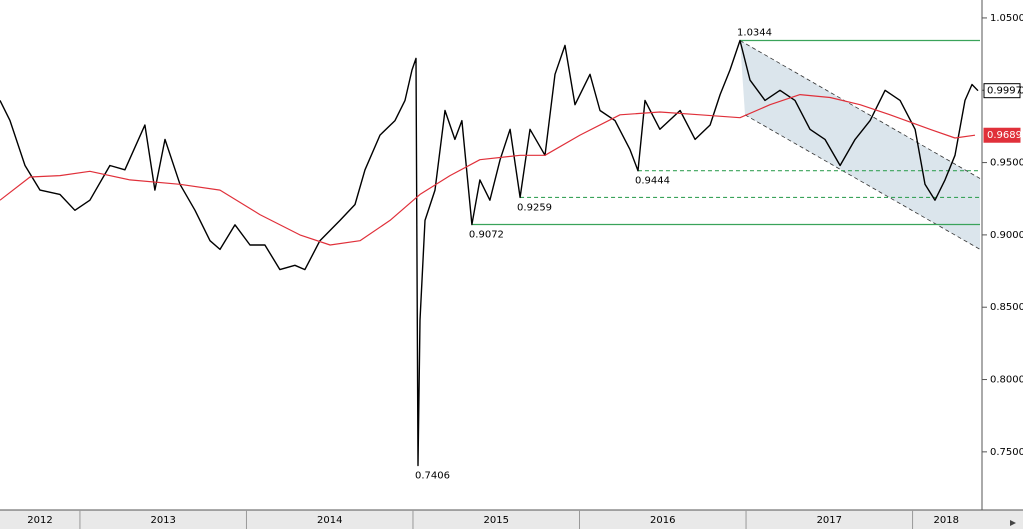  I want to click on x-tick-label: 2017, so click(829, 520).